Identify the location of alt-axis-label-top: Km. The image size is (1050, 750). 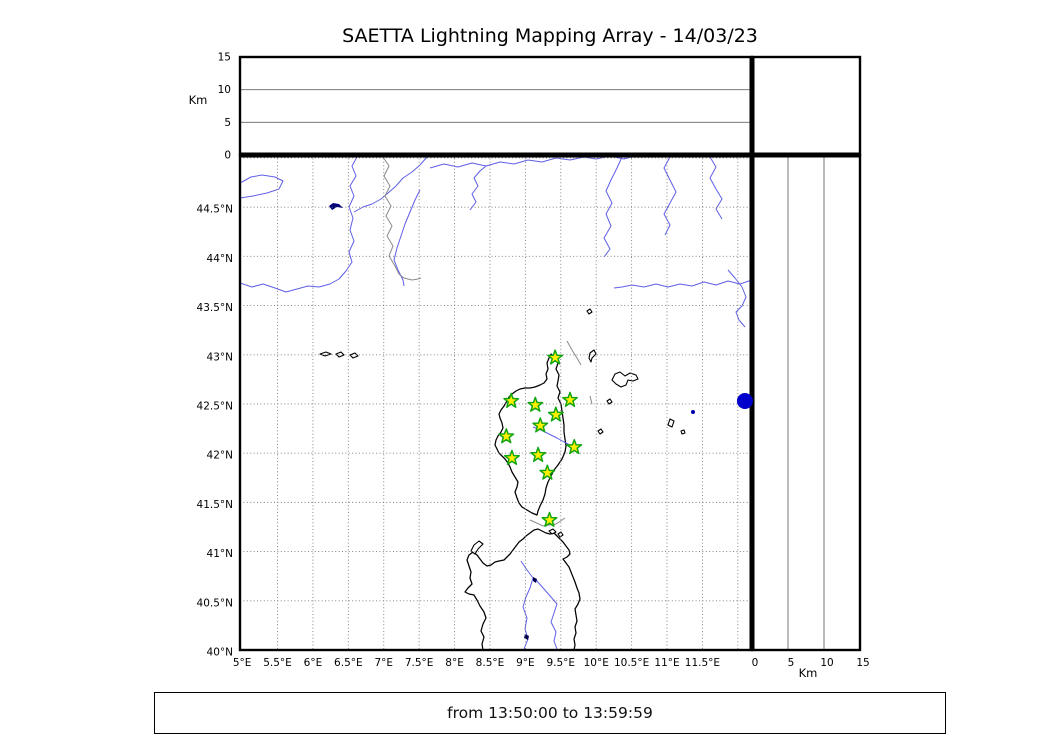
(198, 100).